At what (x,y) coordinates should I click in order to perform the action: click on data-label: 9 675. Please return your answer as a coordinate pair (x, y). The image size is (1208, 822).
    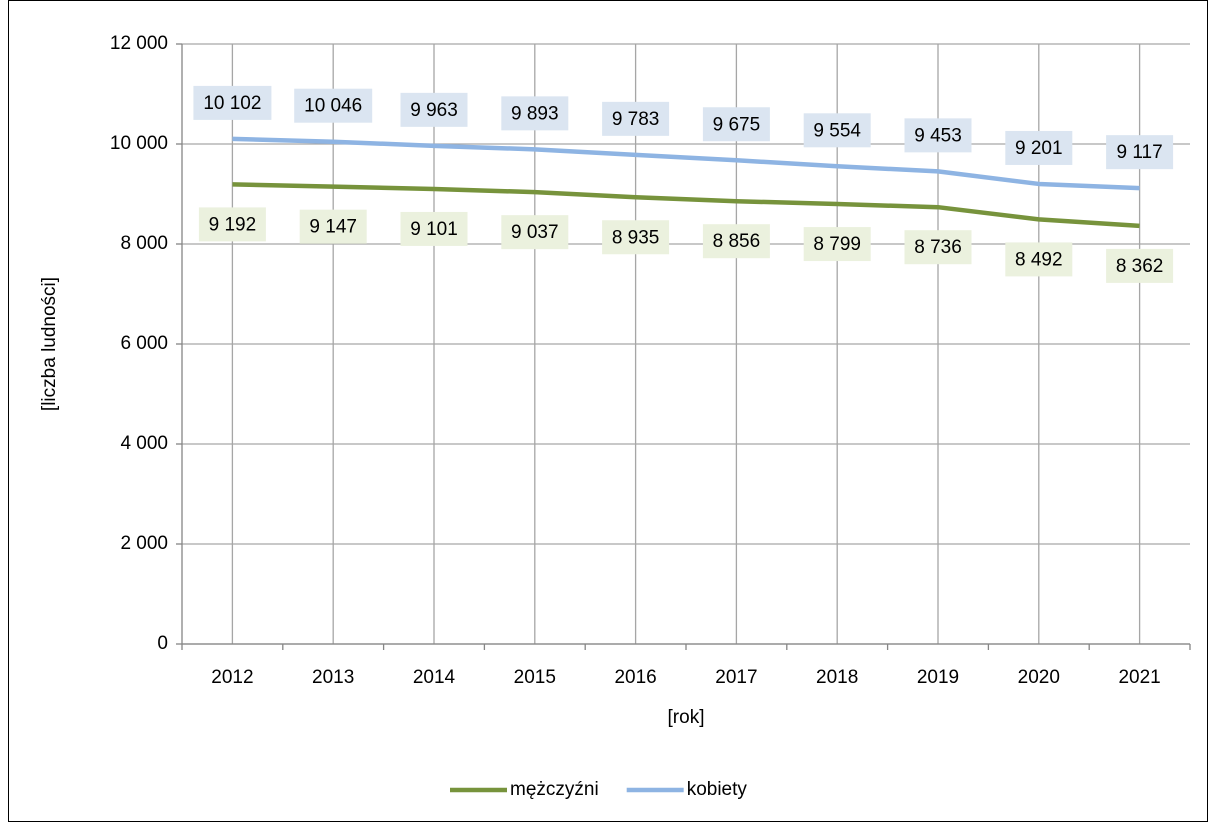
    Looking at the image, I should click on (737, 124).